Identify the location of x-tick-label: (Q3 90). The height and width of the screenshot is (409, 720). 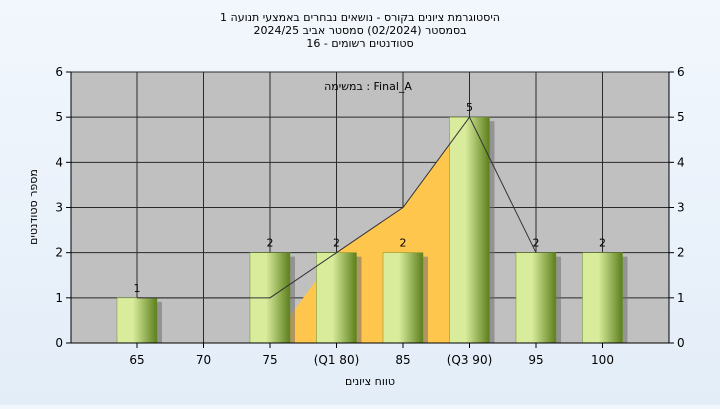
(470, 360).